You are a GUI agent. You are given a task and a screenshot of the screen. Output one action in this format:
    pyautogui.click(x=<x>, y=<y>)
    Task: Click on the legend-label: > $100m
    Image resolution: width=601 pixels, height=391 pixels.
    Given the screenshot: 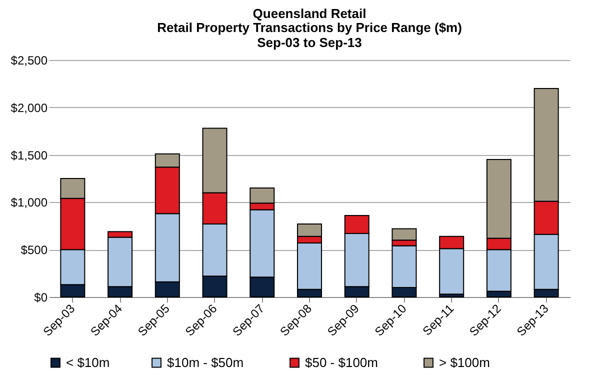 What is the action you would take?
    pyautogui.click(x=464, y=362)
    